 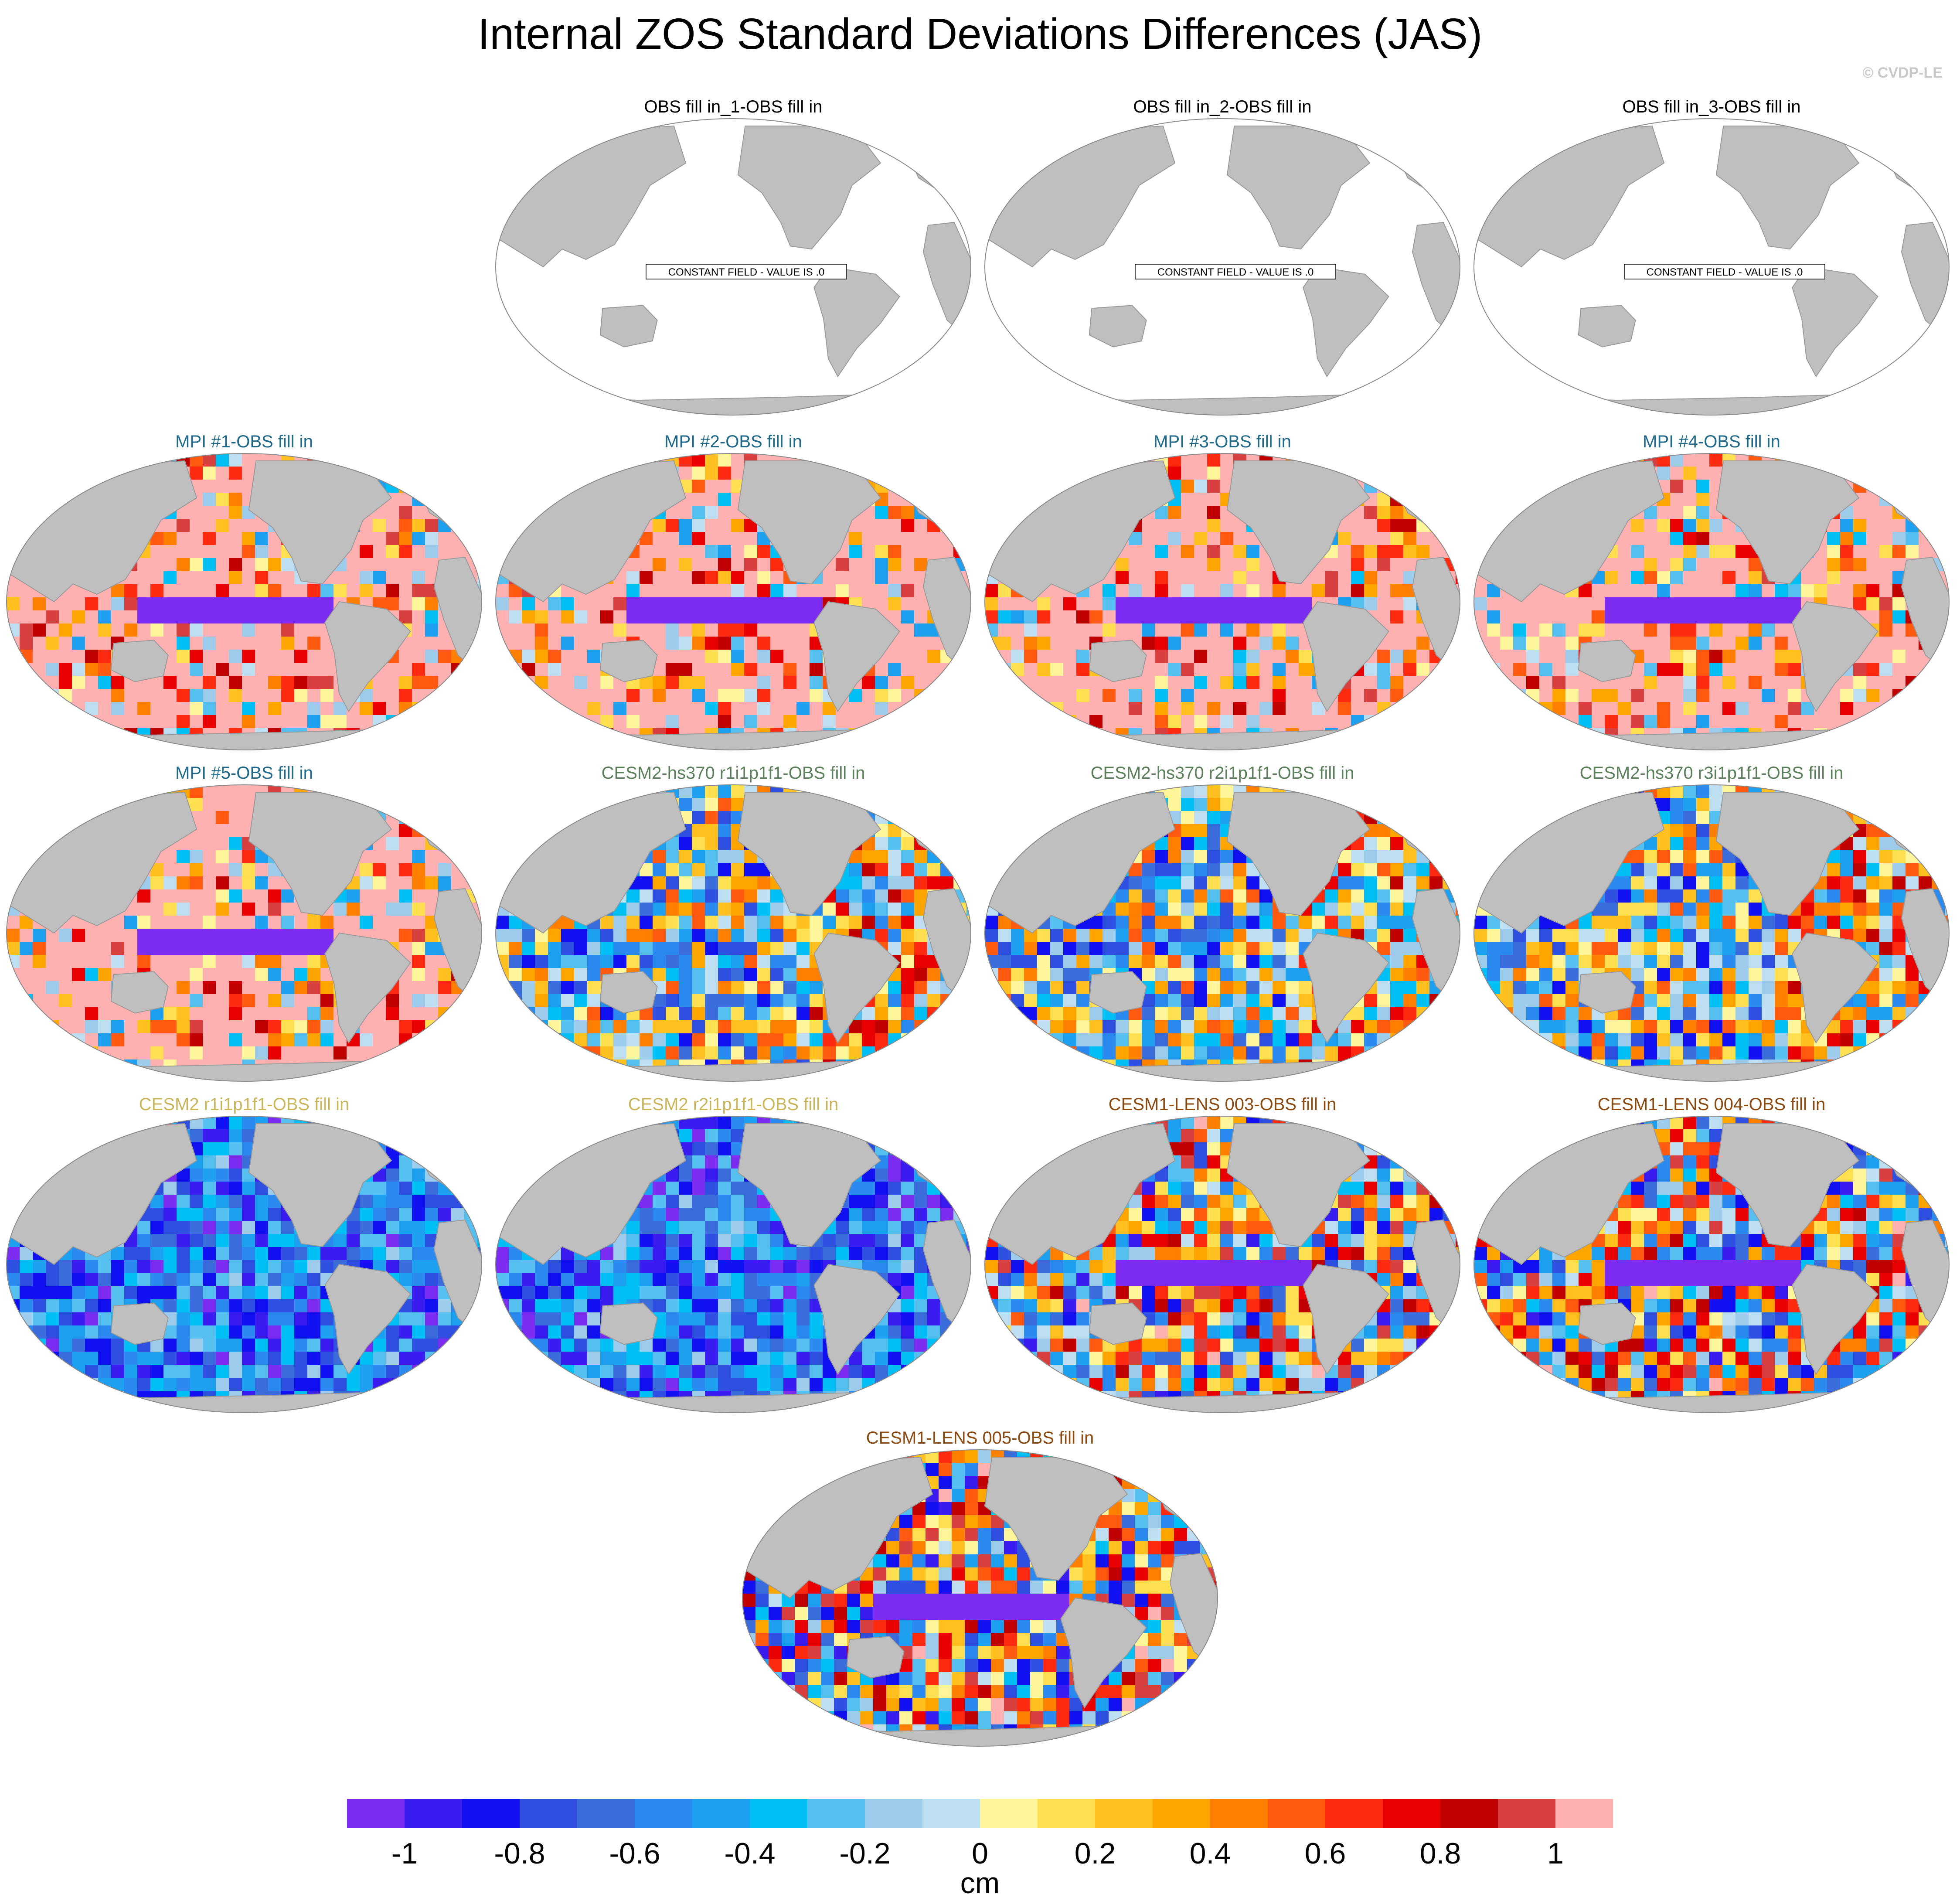 What do you see at coordinates (980, 1883) in the screenshot?
I see `colorbar-unit-label: cm` at bounding box center [980, 1883].